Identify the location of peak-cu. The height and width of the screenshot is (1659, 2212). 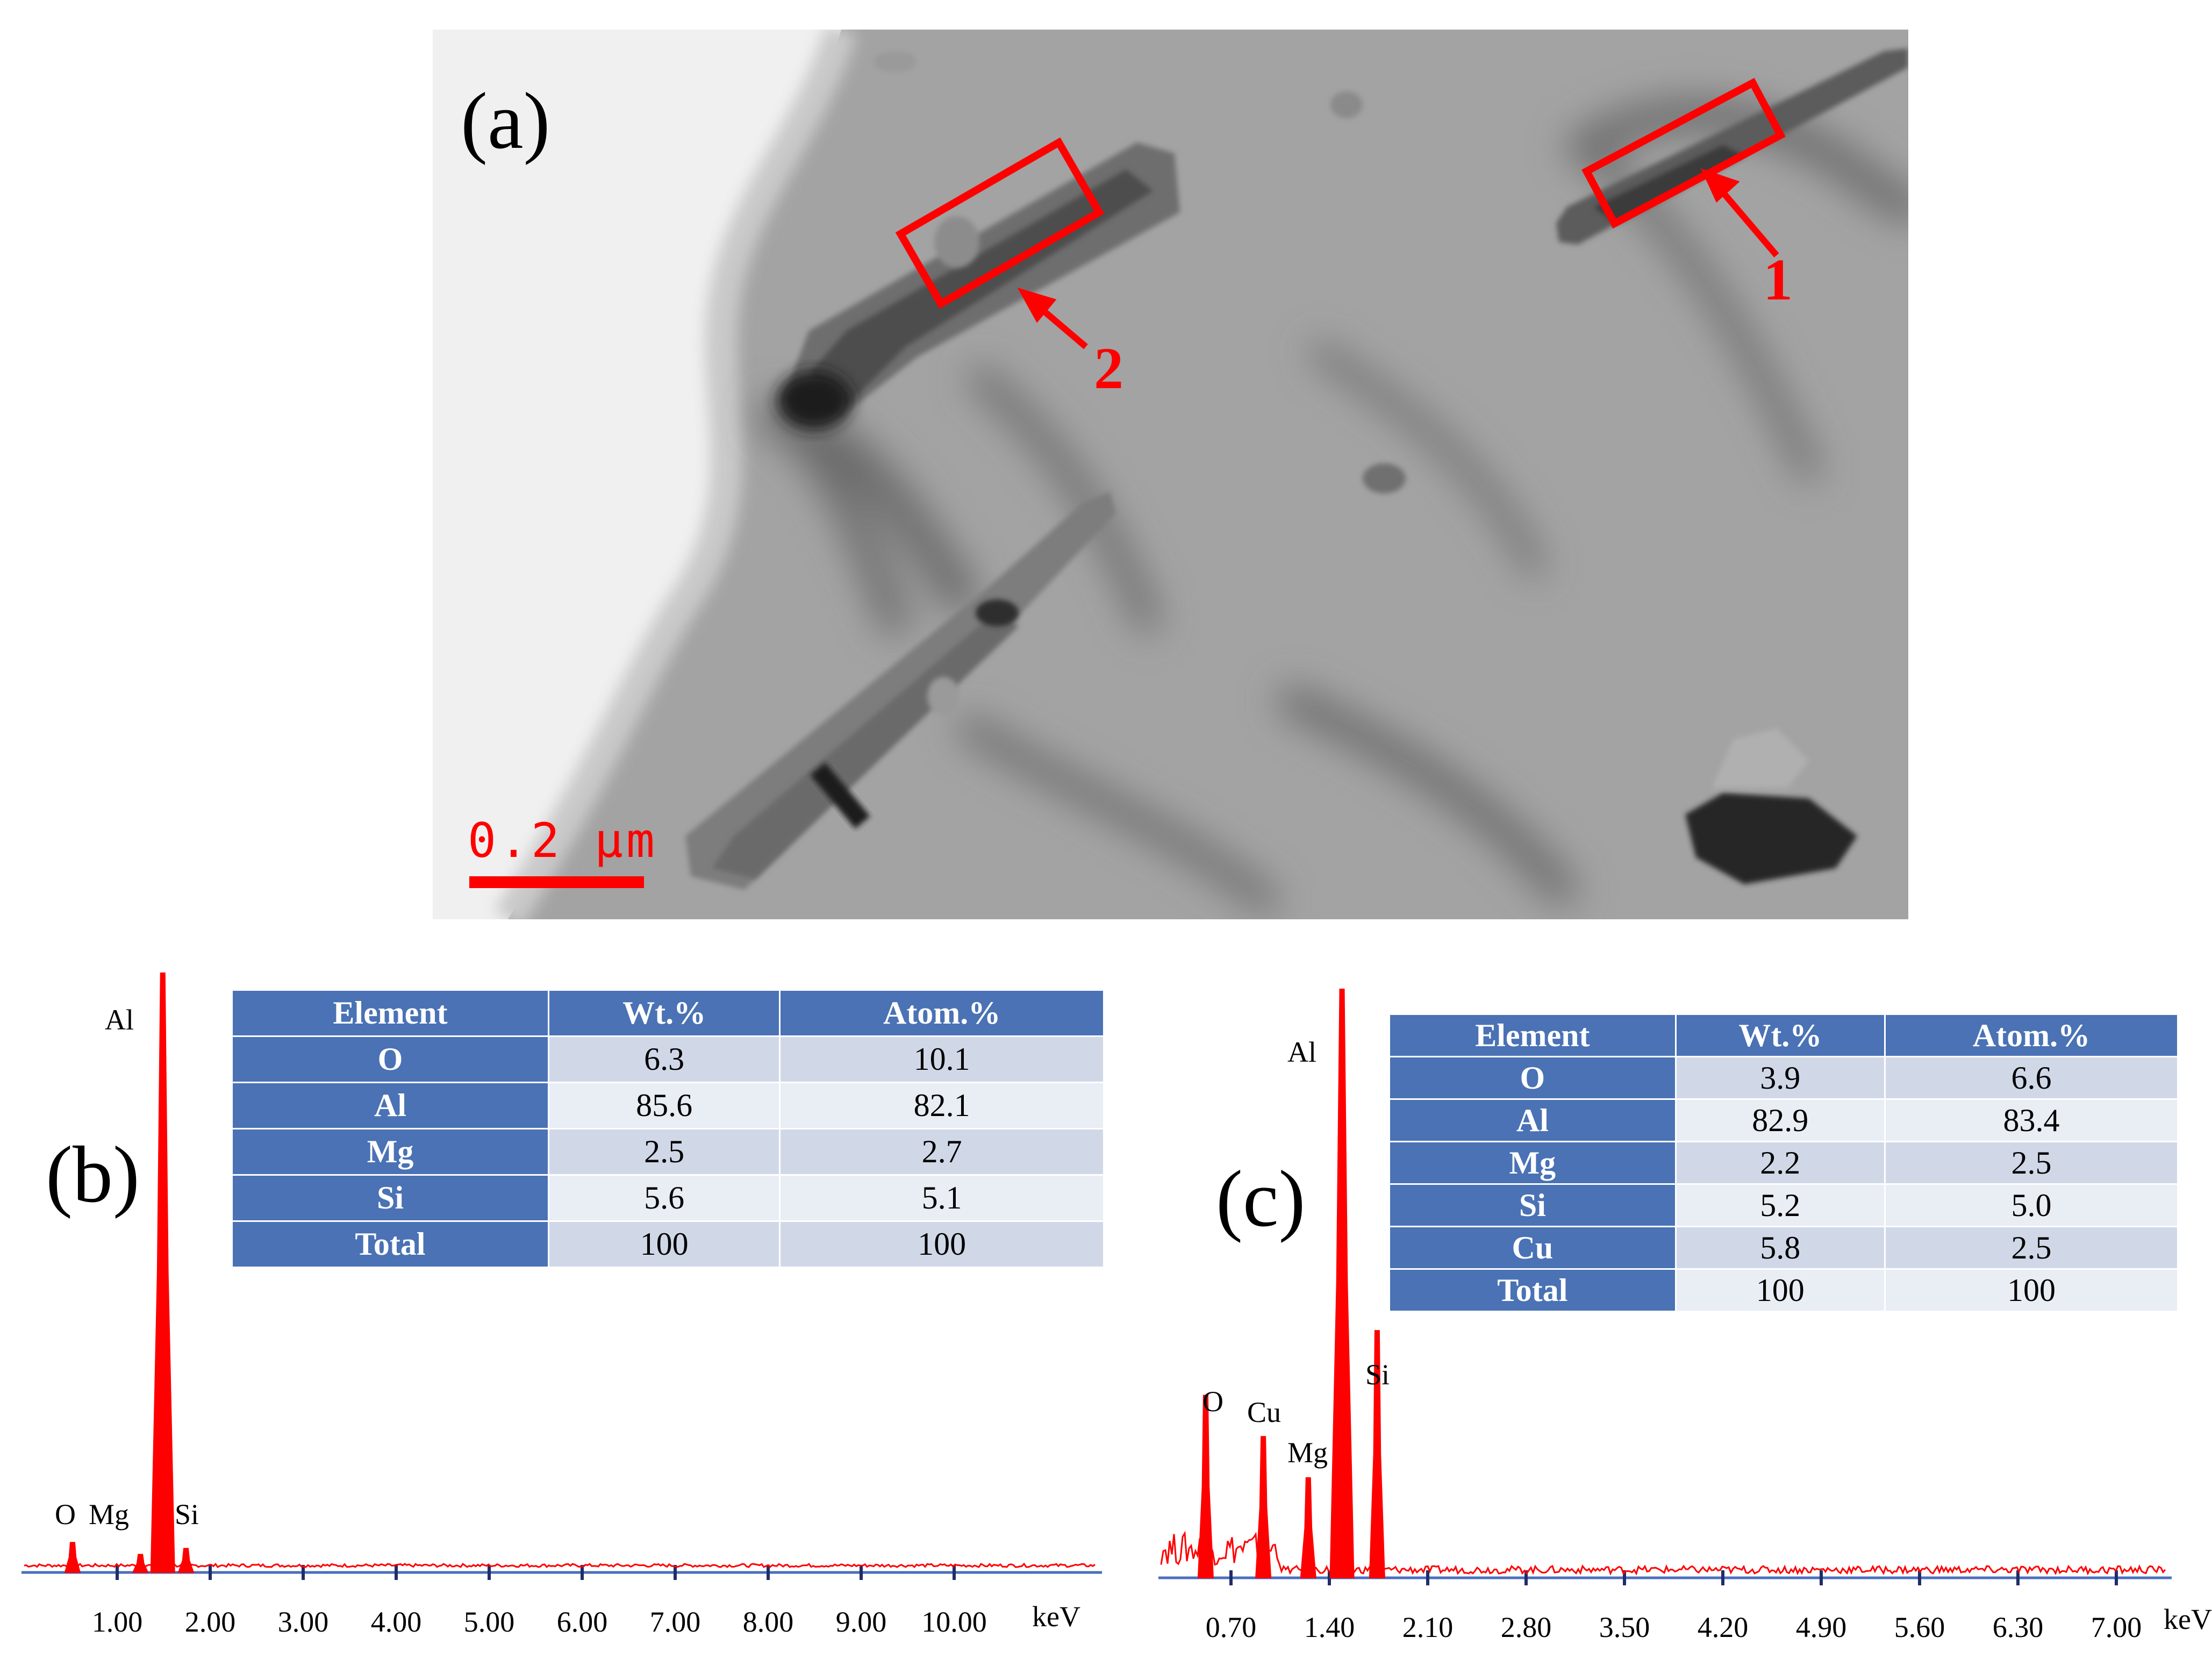
(1263, 1507).